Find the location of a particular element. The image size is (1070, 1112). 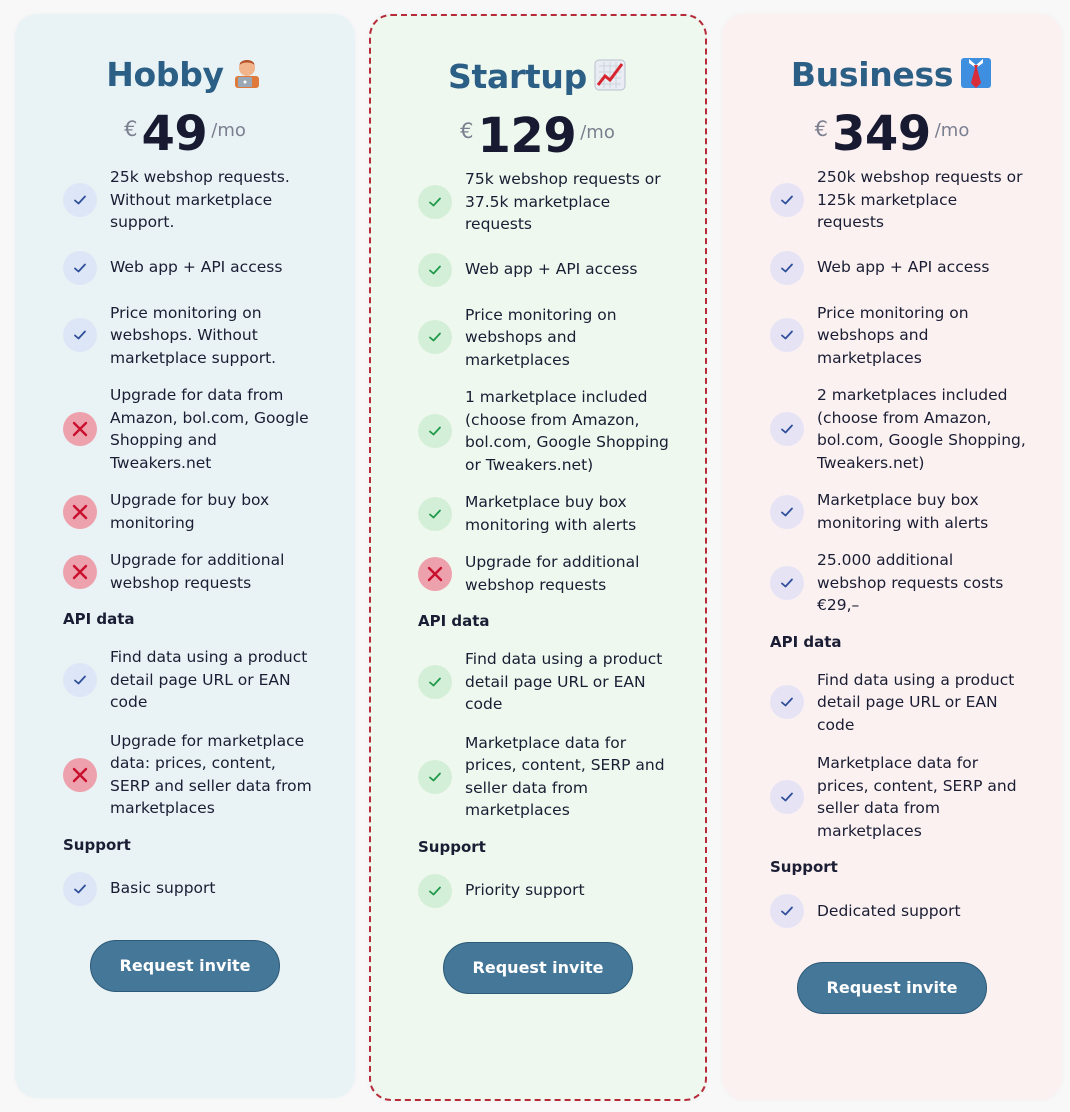

feature-row: Dedicated support is located at coordinates (916, 911).